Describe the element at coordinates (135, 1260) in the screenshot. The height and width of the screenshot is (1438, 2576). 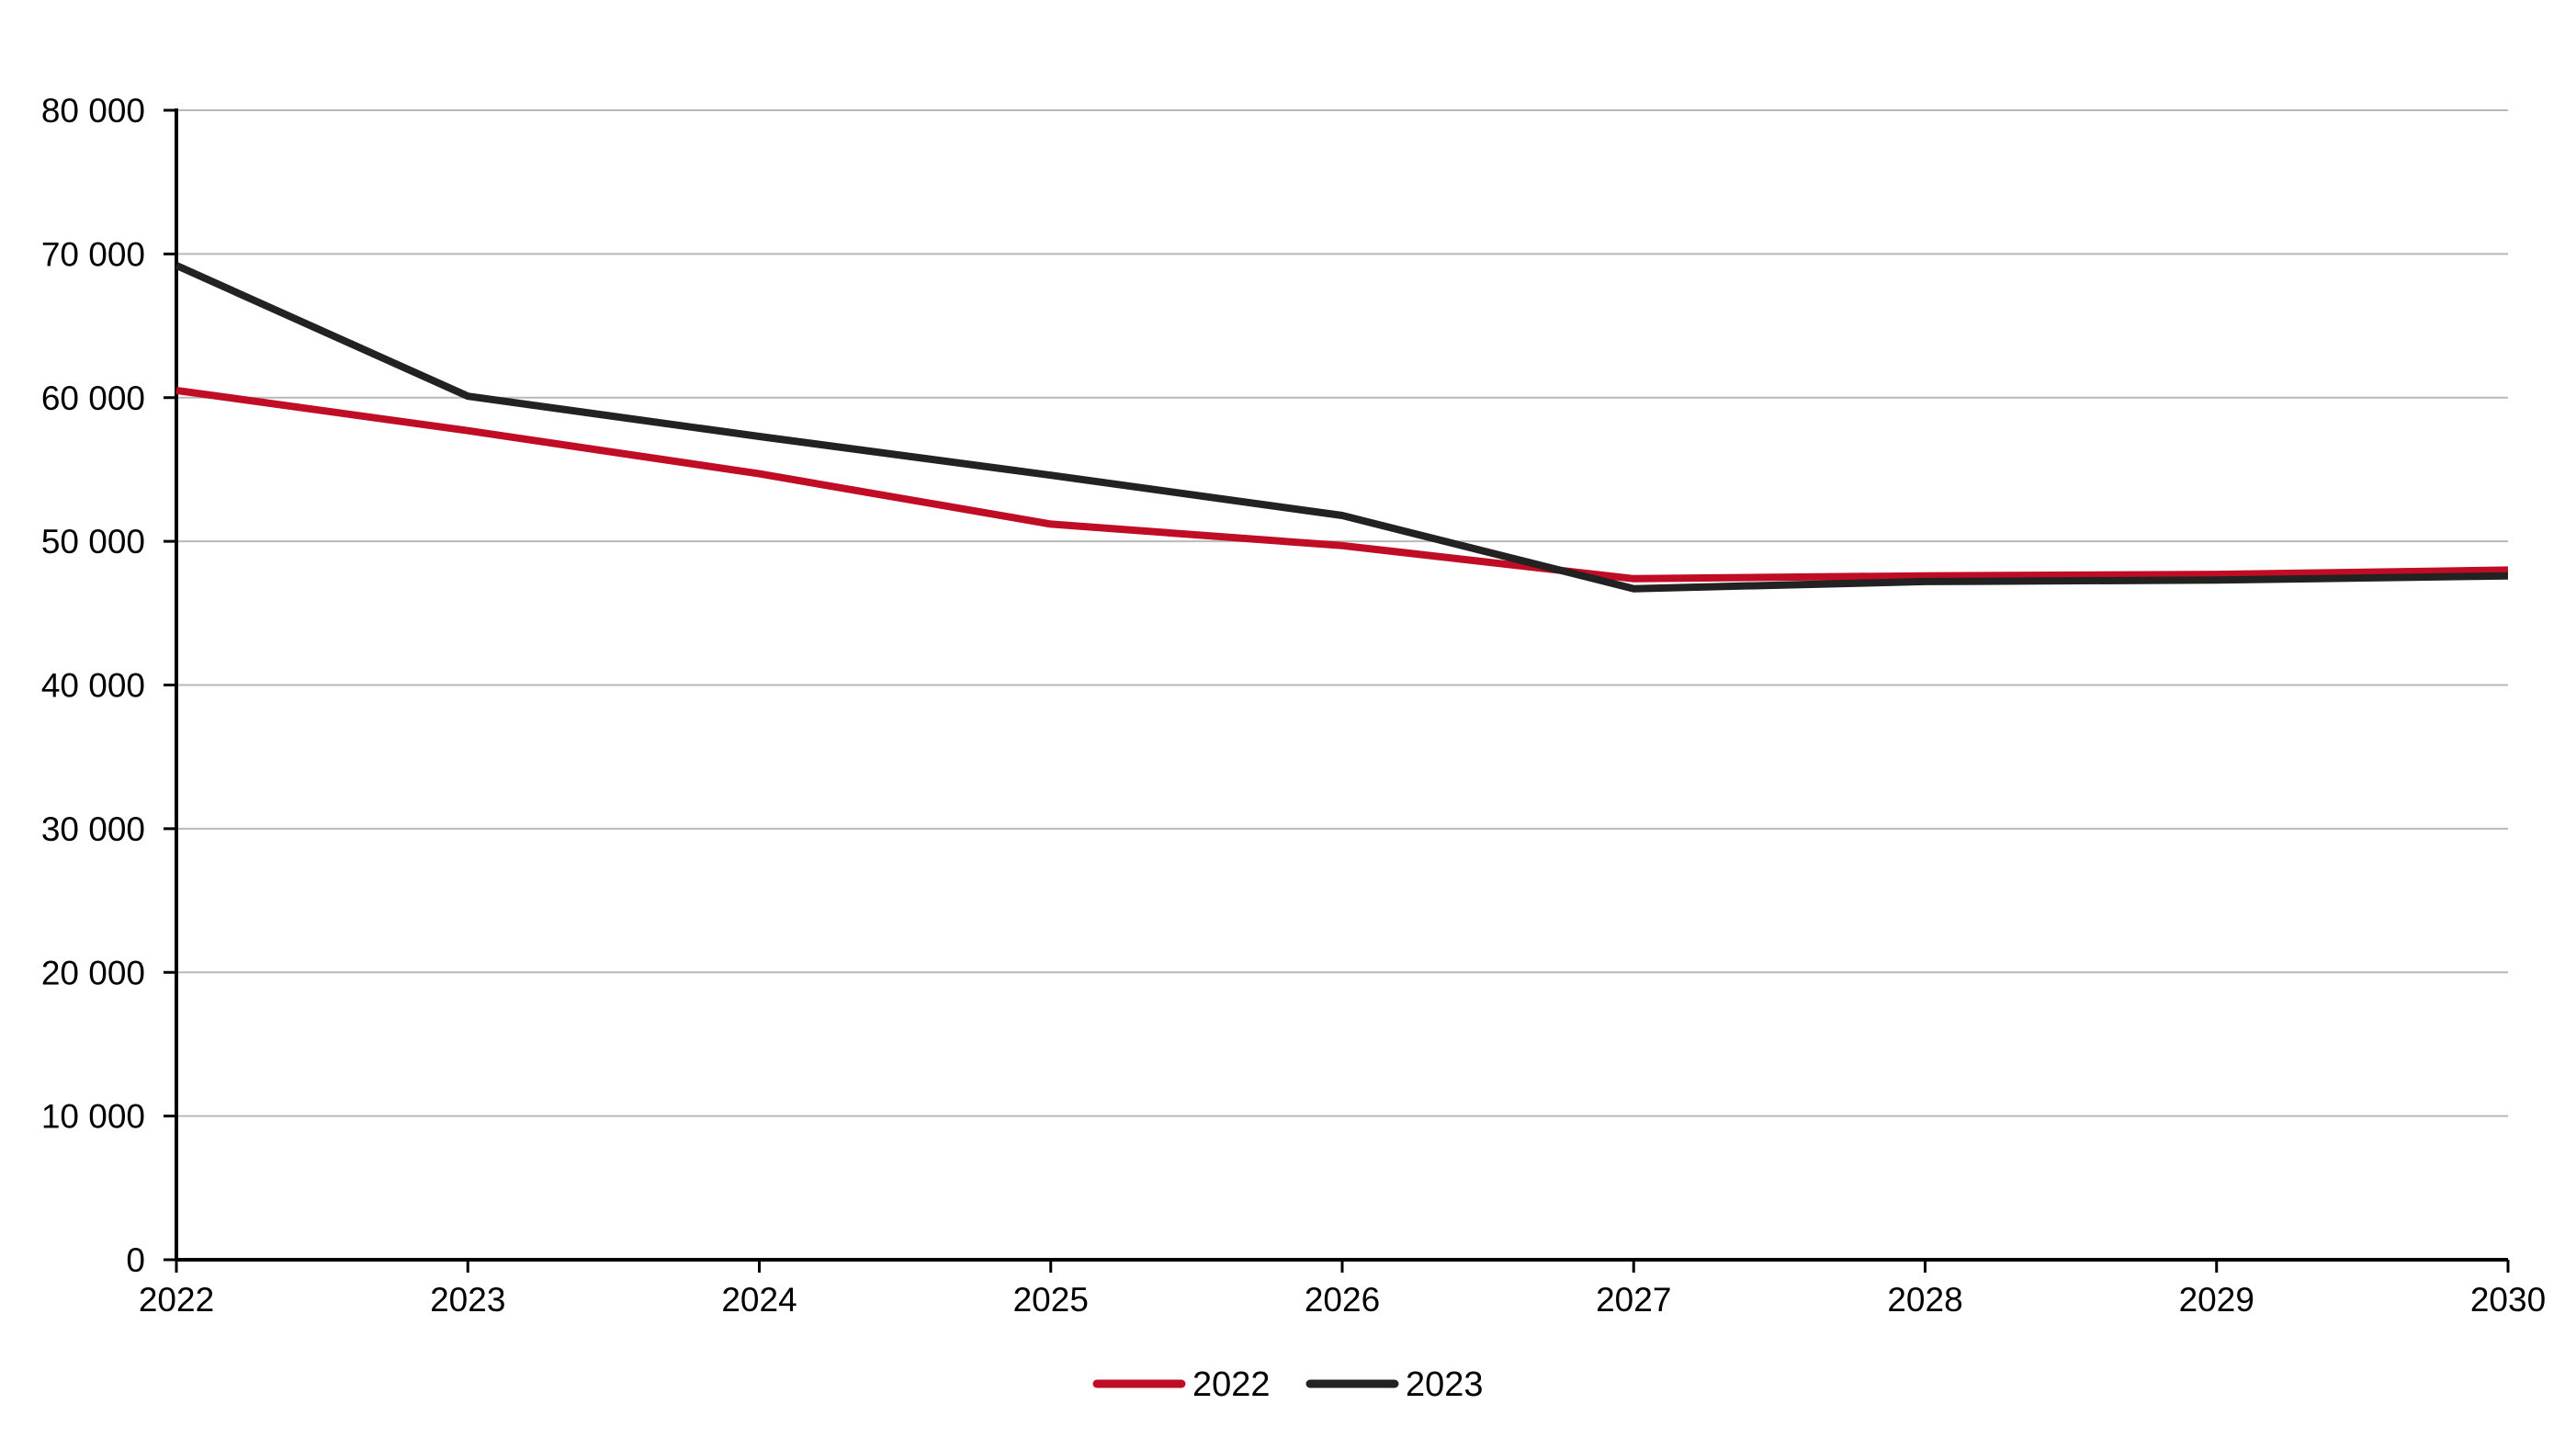
I see `y-tick-label: 0` at that location.